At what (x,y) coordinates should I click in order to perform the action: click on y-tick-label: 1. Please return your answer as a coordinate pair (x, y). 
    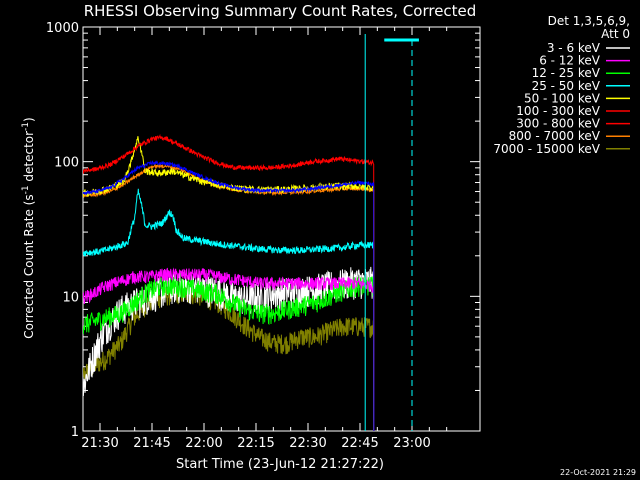
    Looking at the image, I should click on (75, 432).